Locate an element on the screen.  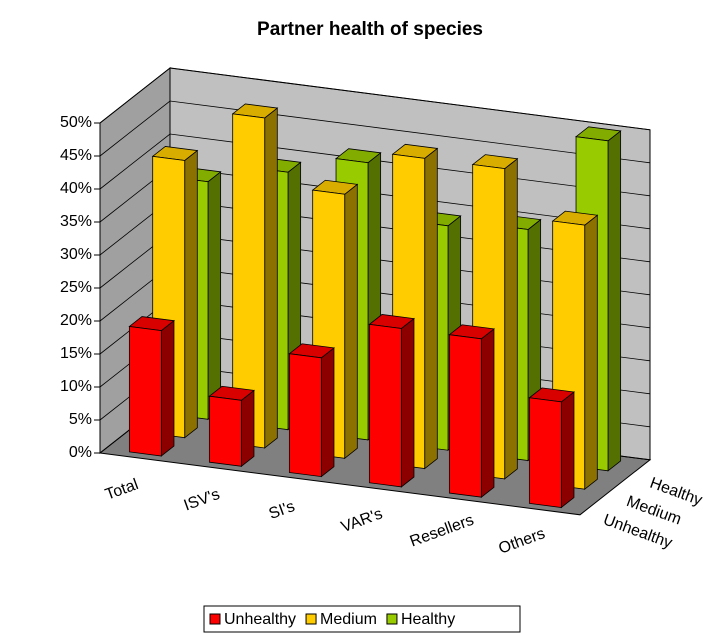
y-tick-label: 25% is located at coordinates (76, 287).